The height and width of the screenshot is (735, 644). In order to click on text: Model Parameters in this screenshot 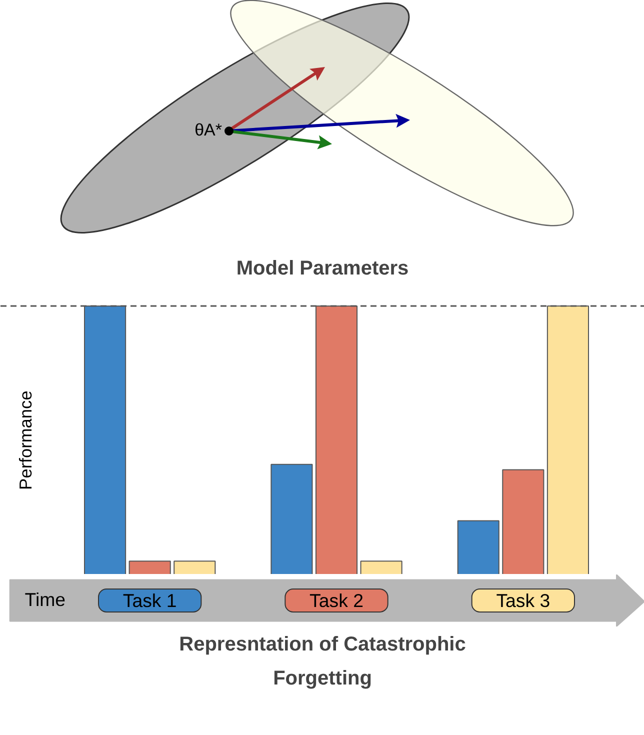, I will do `click(322, 269)`.